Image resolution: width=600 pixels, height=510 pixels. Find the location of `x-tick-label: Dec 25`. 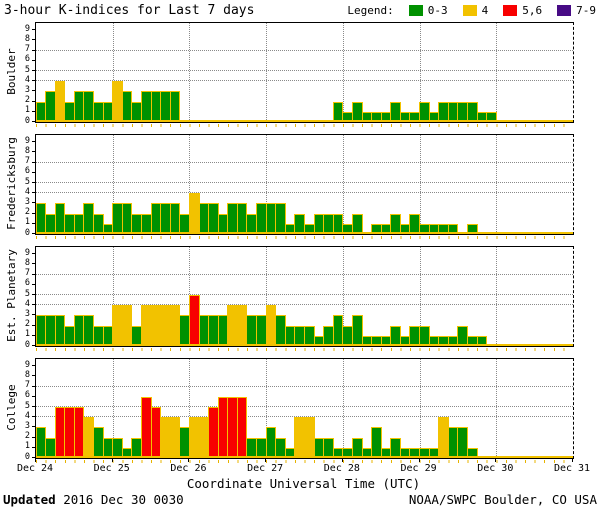

x-tick-label: Dec 25 is located at coordinates (111, 468).